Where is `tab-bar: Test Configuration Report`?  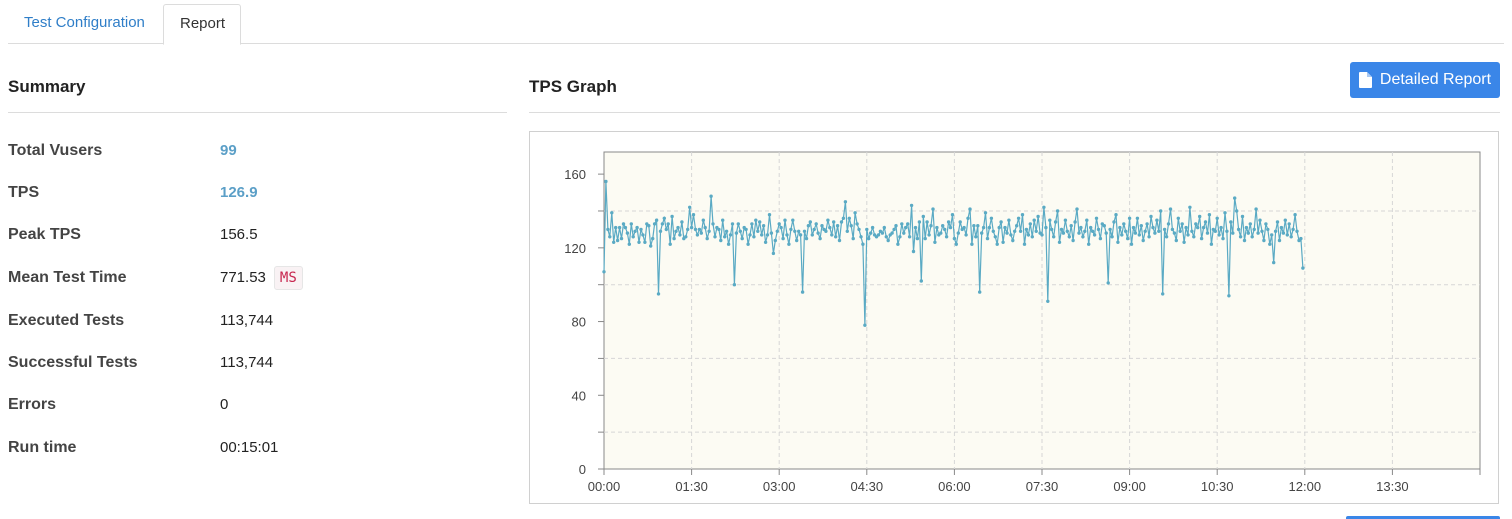
tab-bar: Test Configuration Report is located at coordinates (756, 24).